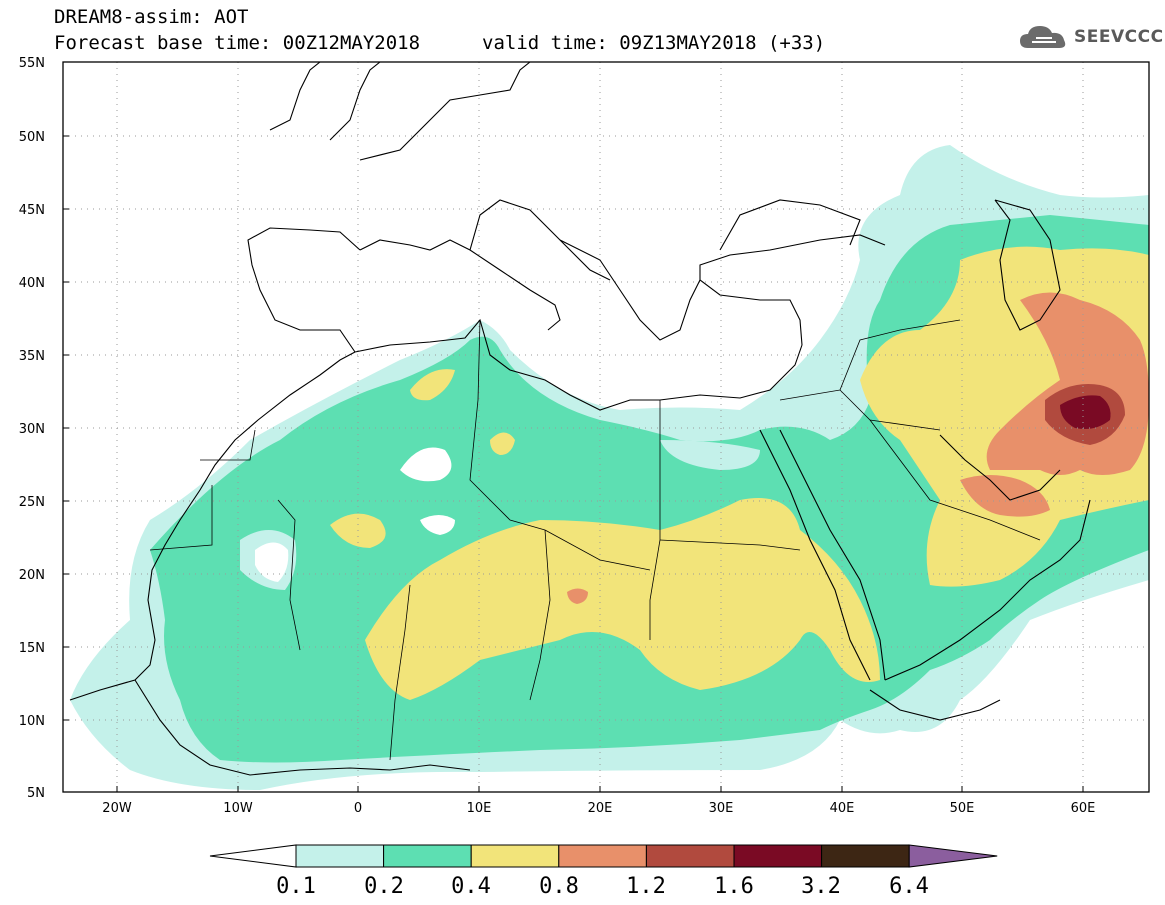 Image resolution: width=1165 pixels, height=905 pixels. What do you see at coordinates (1043, 37) in the screenshot?
I see `cloud-icon` at bounding box center [1043, 37].